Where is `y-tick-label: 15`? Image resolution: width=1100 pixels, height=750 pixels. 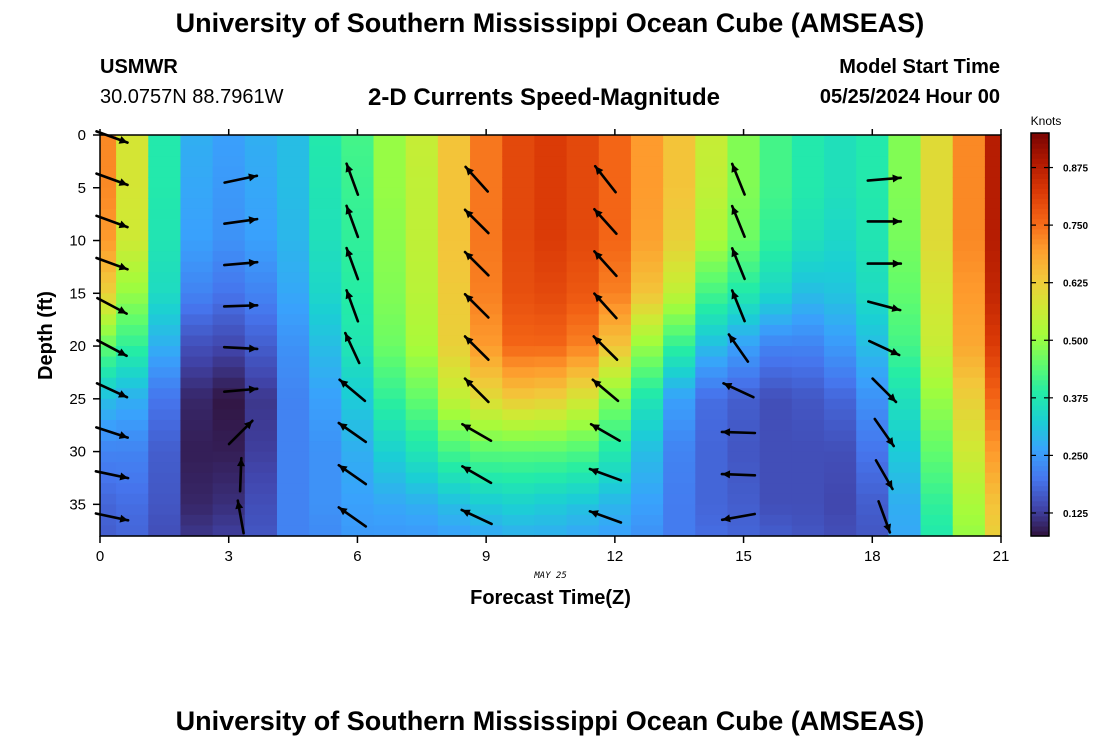
y-tick-label: 15 is located at coordinates (77, 293).